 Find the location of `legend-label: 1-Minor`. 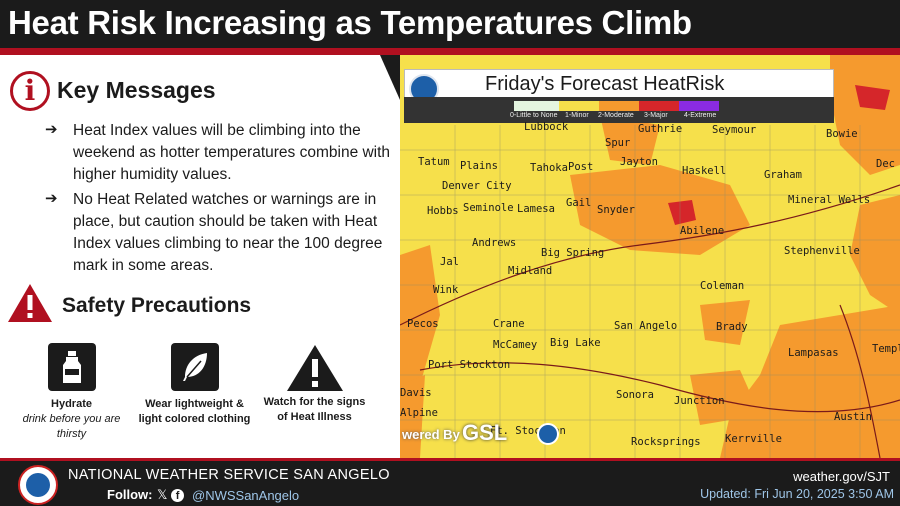

legend-label: 1-Minor is located at coordinates (577, 115).